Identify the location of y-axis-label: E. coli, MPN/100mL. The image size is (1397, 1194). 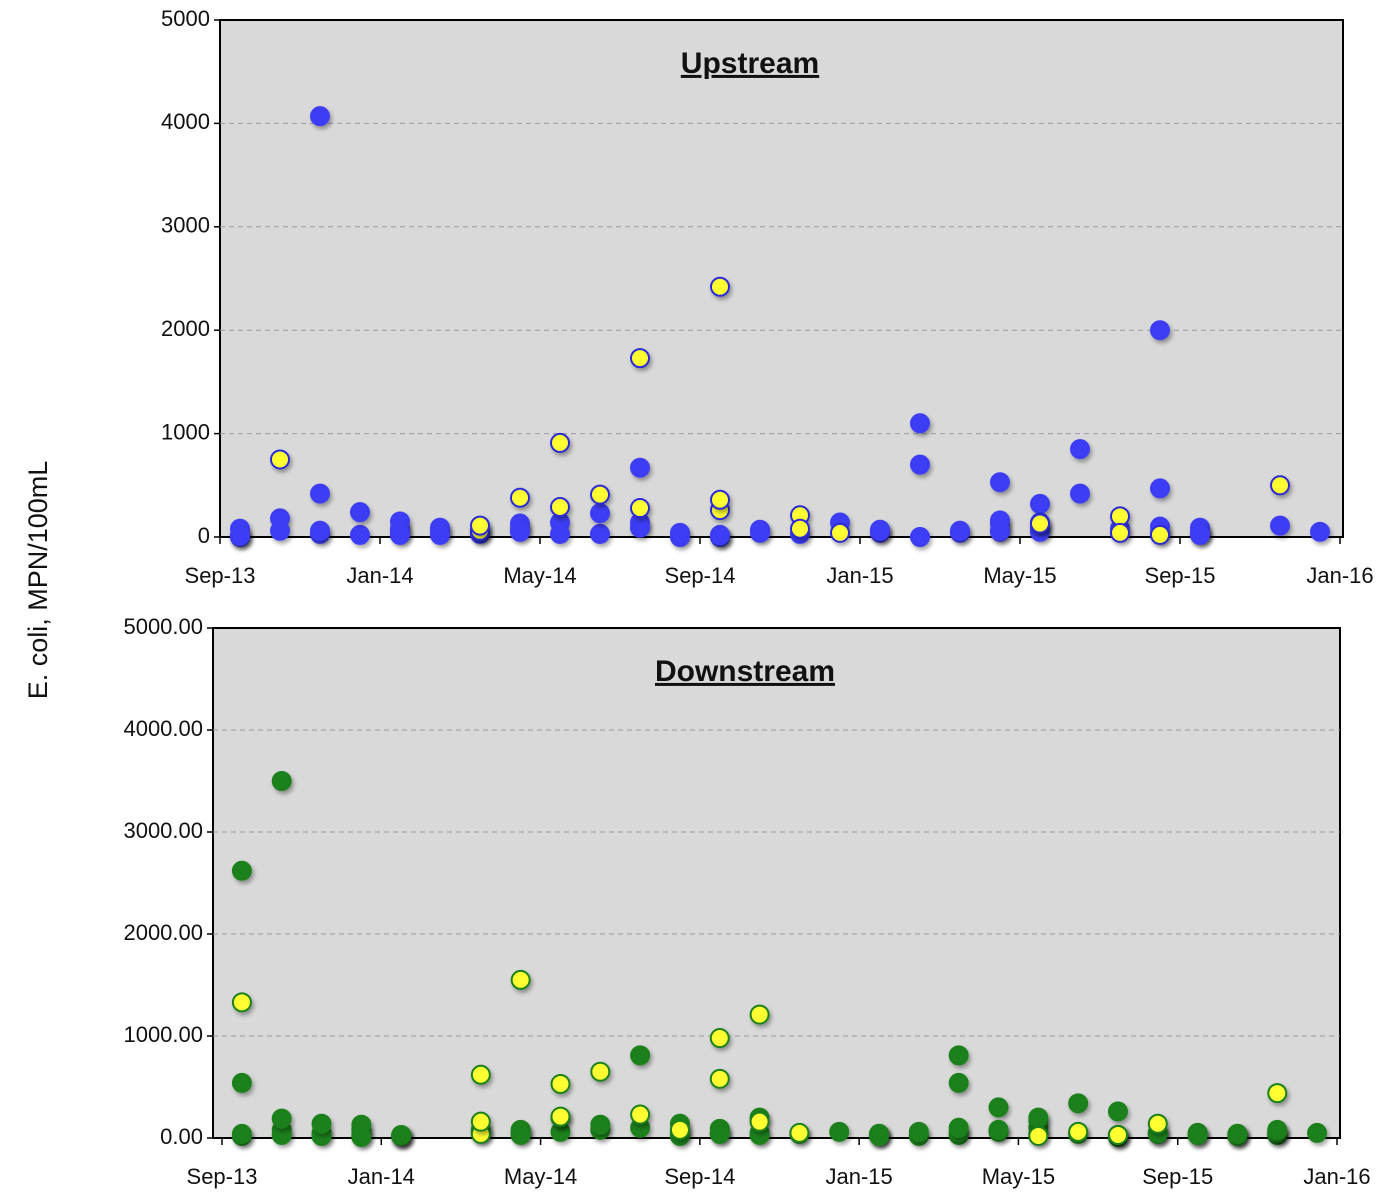
(38, 580).